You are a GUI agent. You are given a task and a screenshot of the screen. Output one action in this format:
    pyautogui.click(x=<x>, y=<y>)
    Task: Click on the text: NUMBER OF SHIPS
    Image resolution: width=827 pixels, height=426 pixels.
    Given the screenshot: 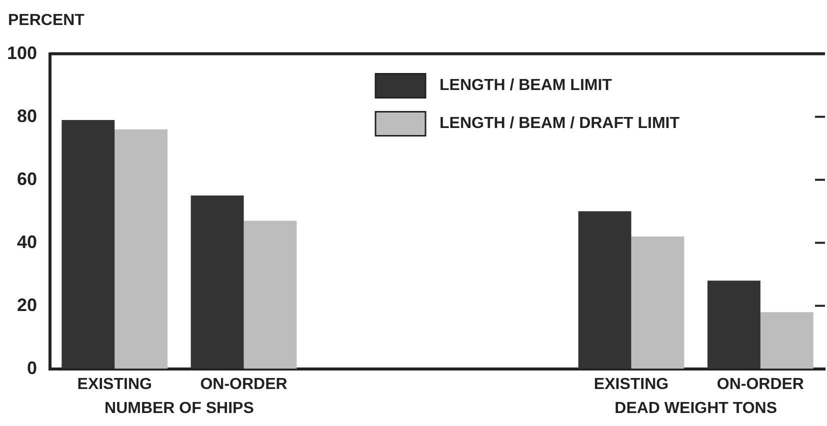 What is the action you would take?
    pyautogui.click(x=179, y=409)
    